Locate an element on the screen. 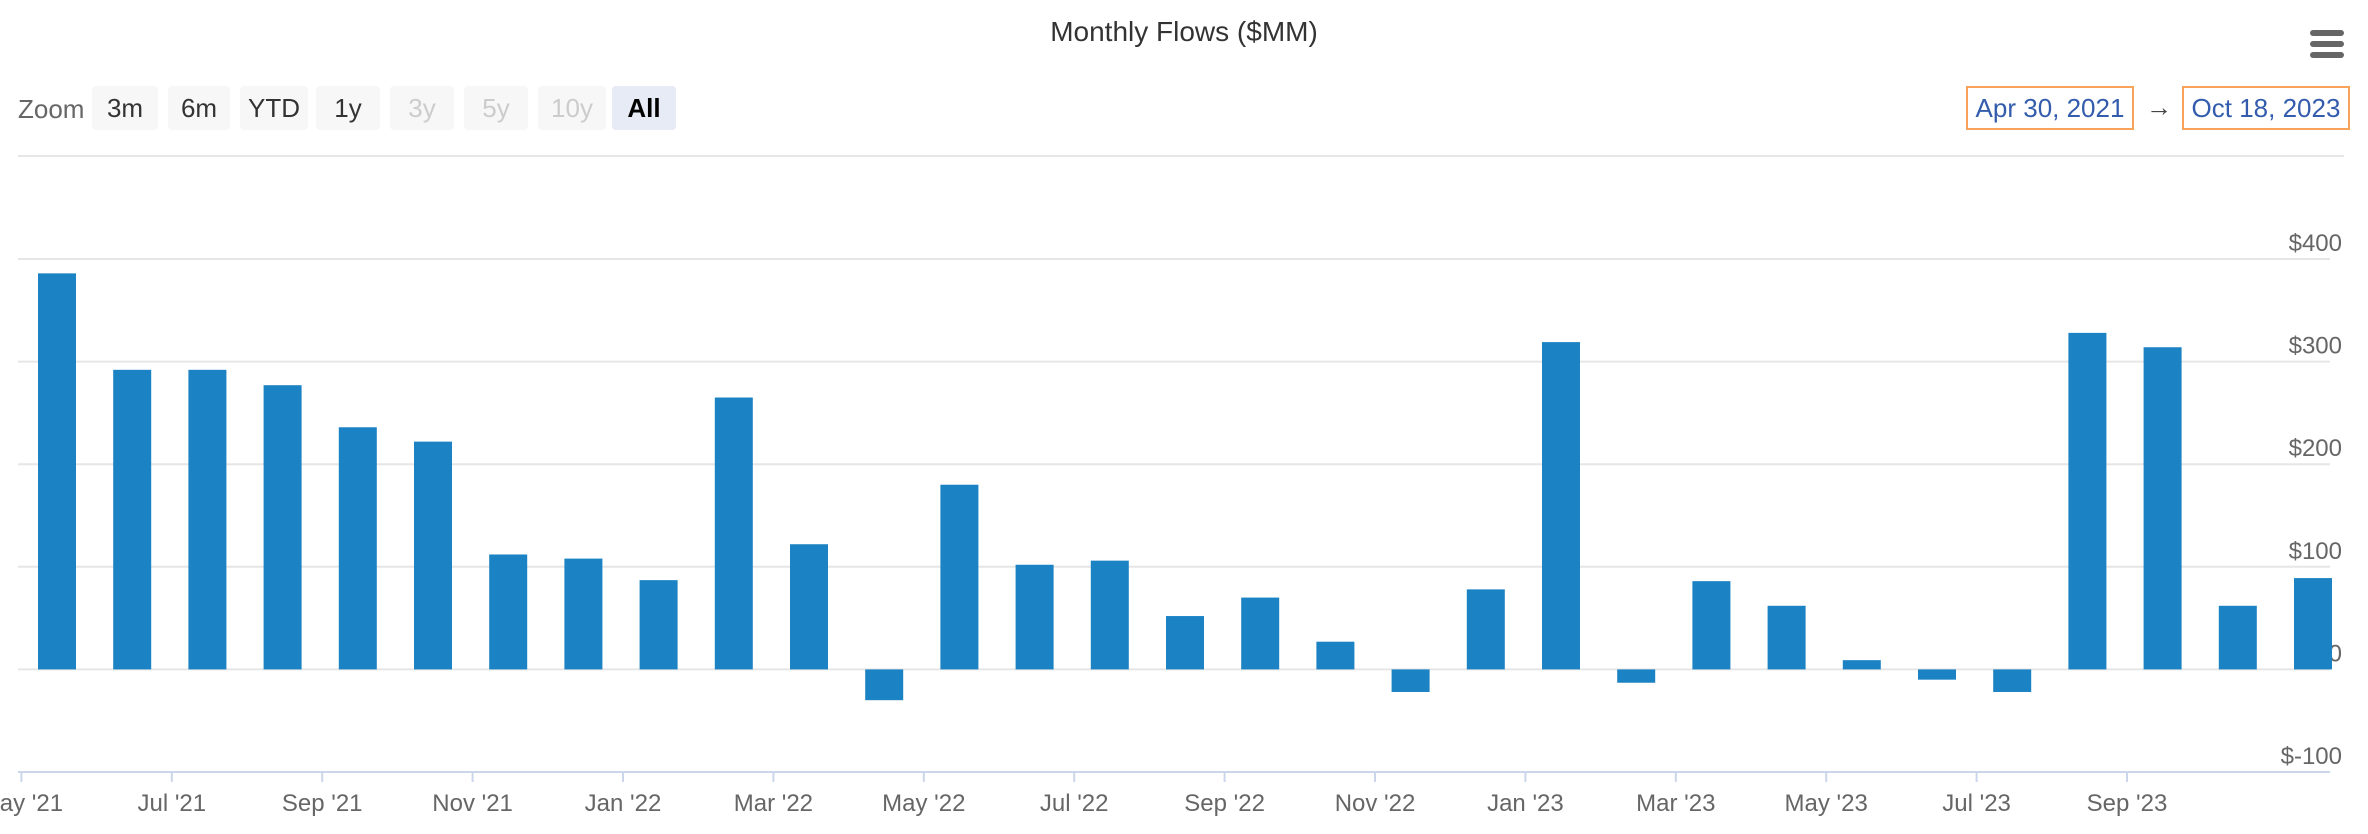 The height and width of the screenshot is (834, 2368). from-date-input: Apr 30, 2021 is located at coordinates (2050, 108).